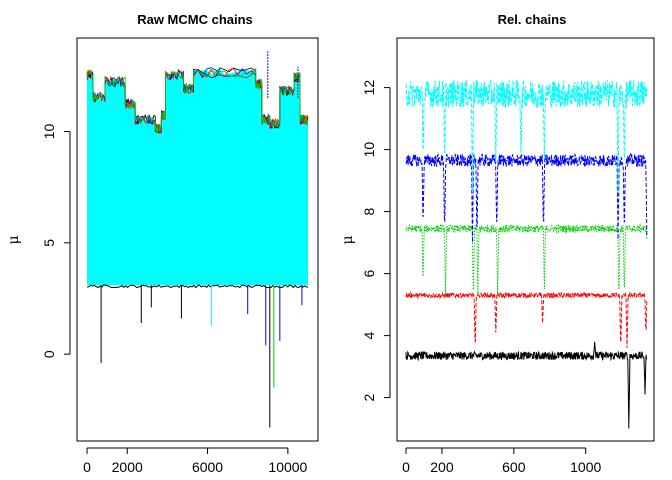 This screenshot has width=672, height=480. I want to click on y-tick-label: 2, so click(369, 397).